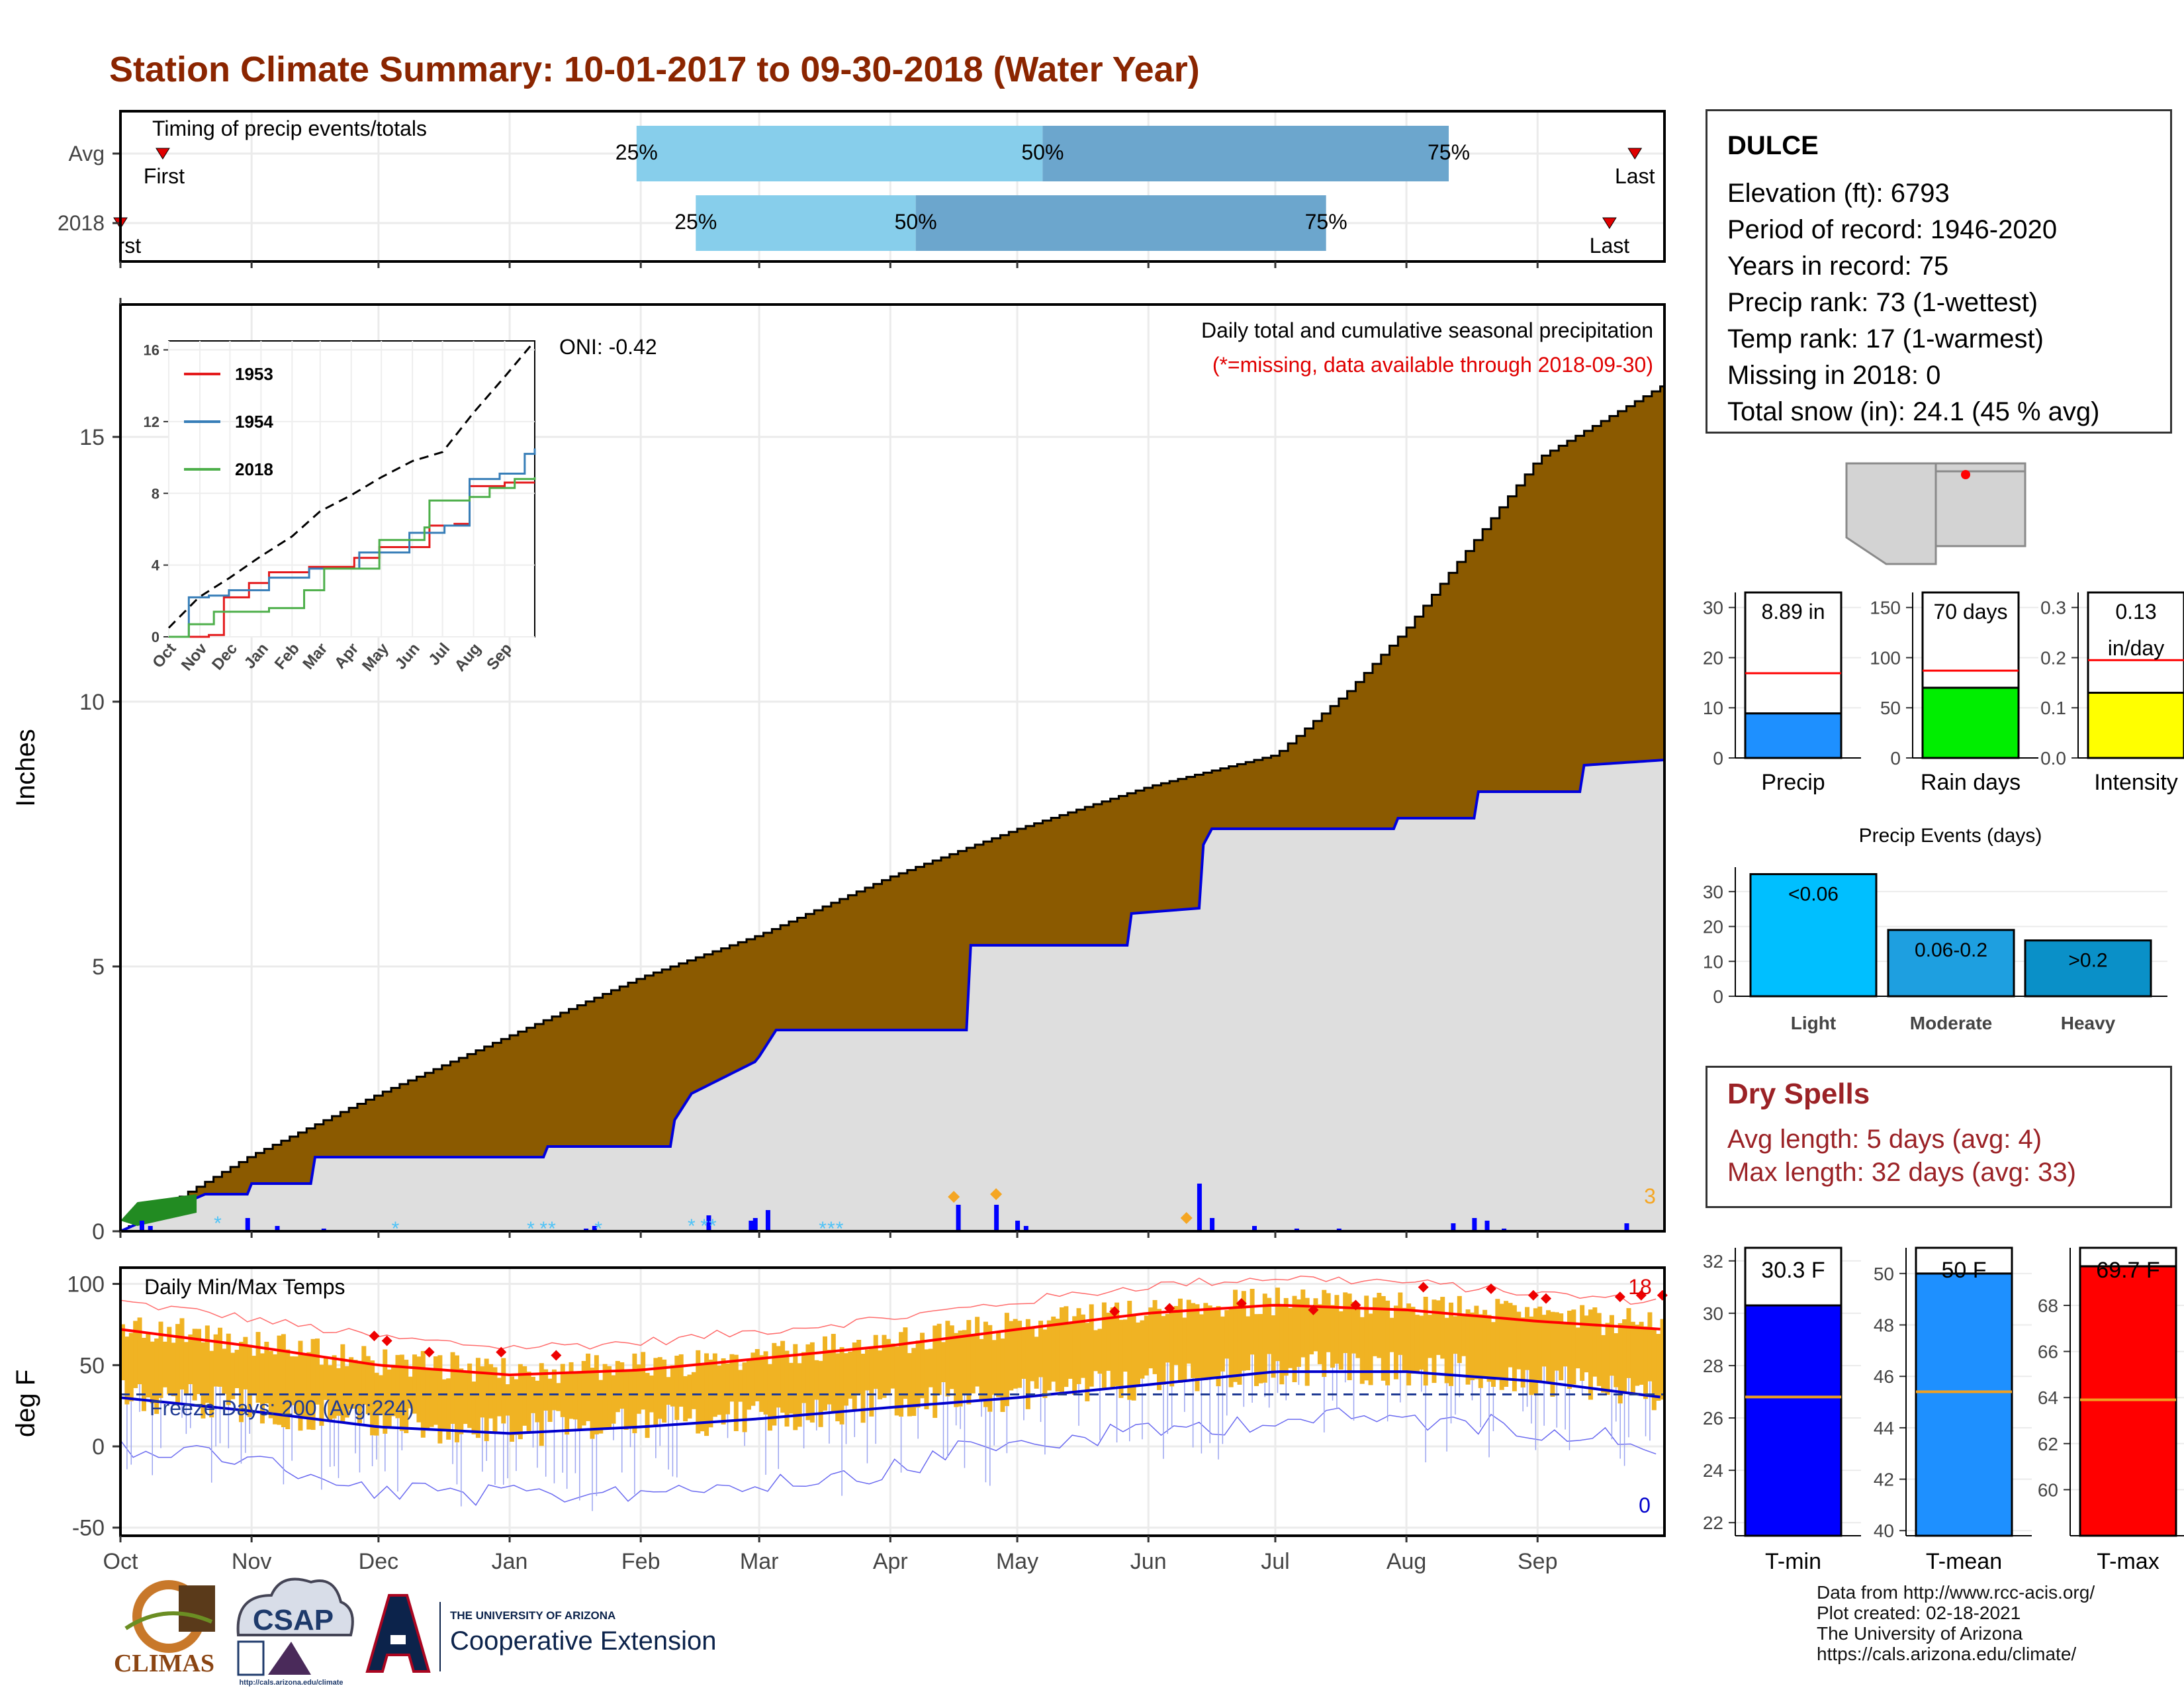 The height and width of the screenshot is (1688, 2184). I want to click on dry-spells-avg: Avg length: 5 days (avg: 4), so click(1885, 1139).